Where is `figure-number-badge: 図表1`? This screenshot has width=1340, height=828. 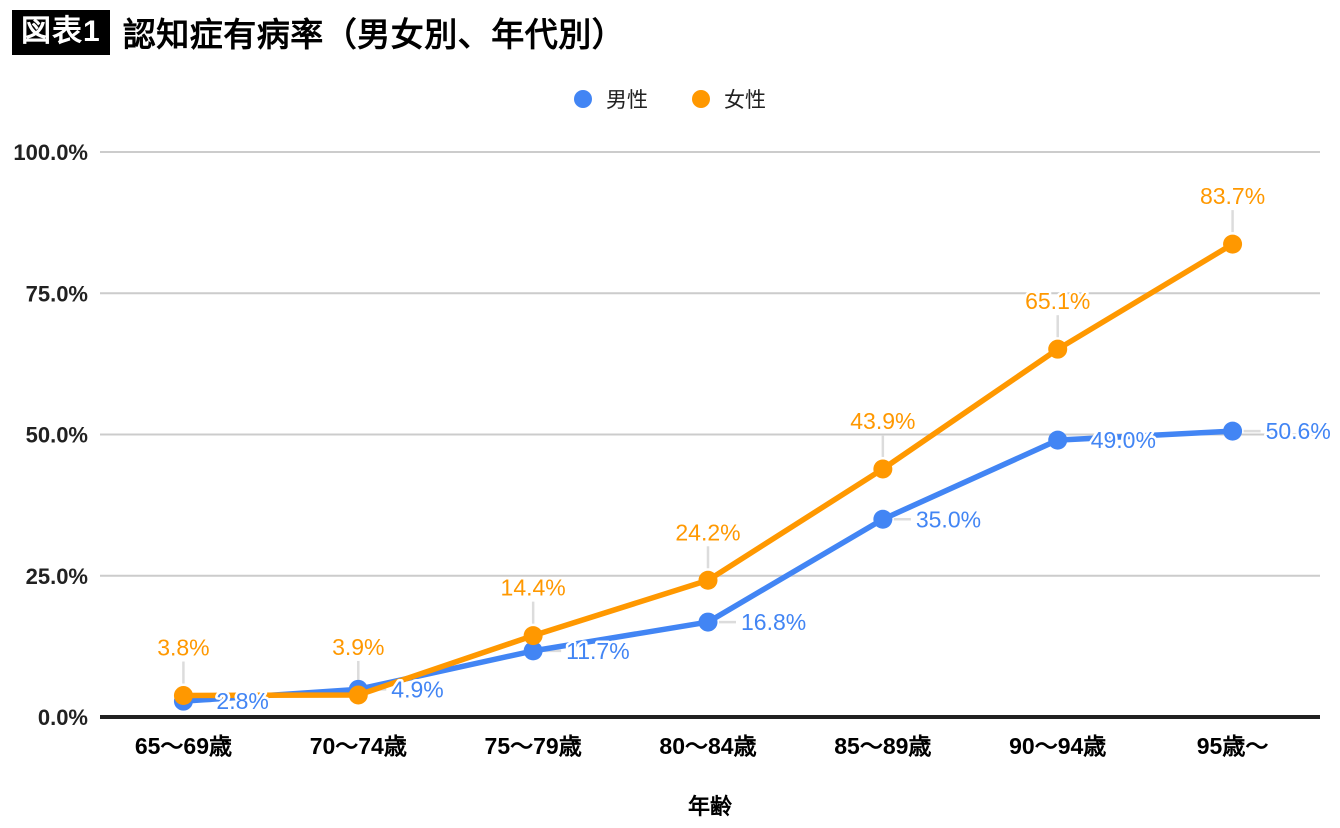
figure-number-badge: 図表1 is located at coordinates (61, 32).